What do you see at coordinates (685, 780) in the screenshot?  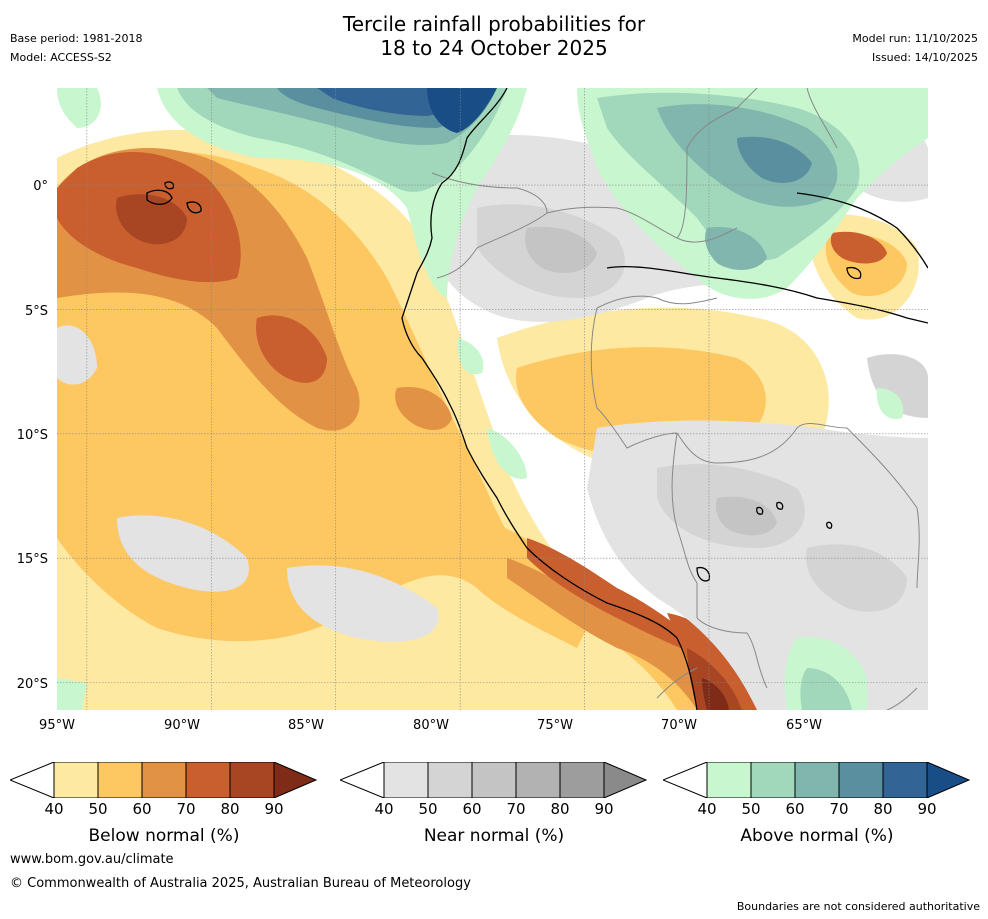 I see `colorbar-above-min-arrow` at bounding box center [685, 780].